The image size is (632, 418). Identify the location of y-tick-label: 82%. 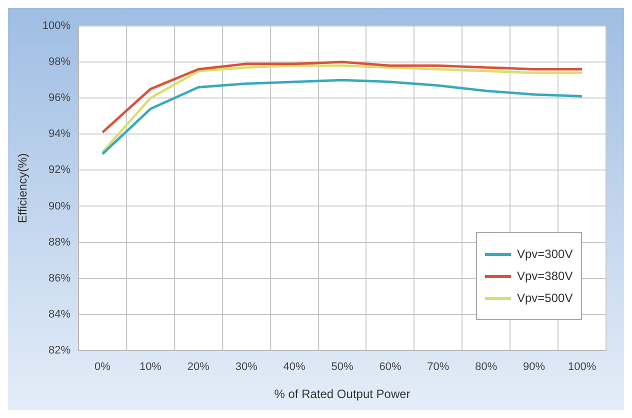
(59, 350).